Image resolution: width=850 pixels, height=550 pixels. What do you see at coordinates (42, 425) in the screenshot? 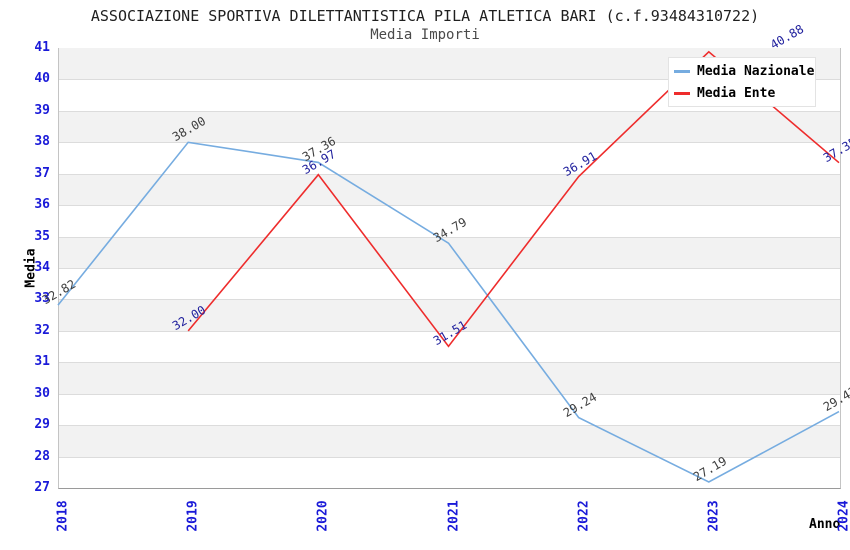
I see `y-tick-label: 29` at bounding box center [42, 425].